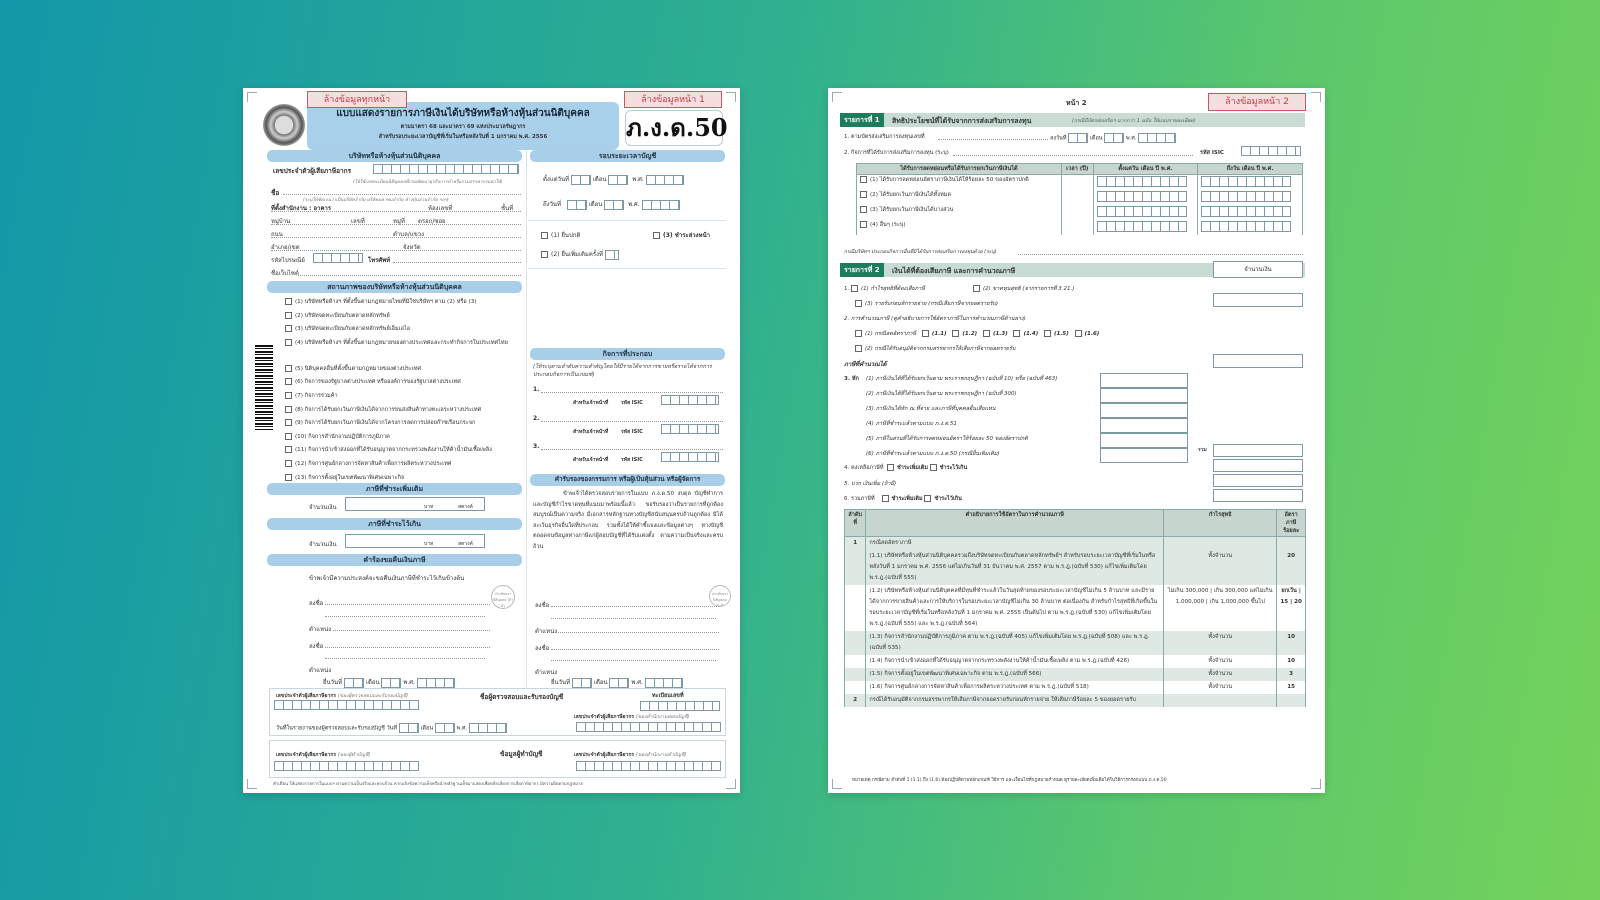 The width and height of the screenshot is (1600, 900). I want to click on bookkeeper-tax-id-input, so click(346, 766).